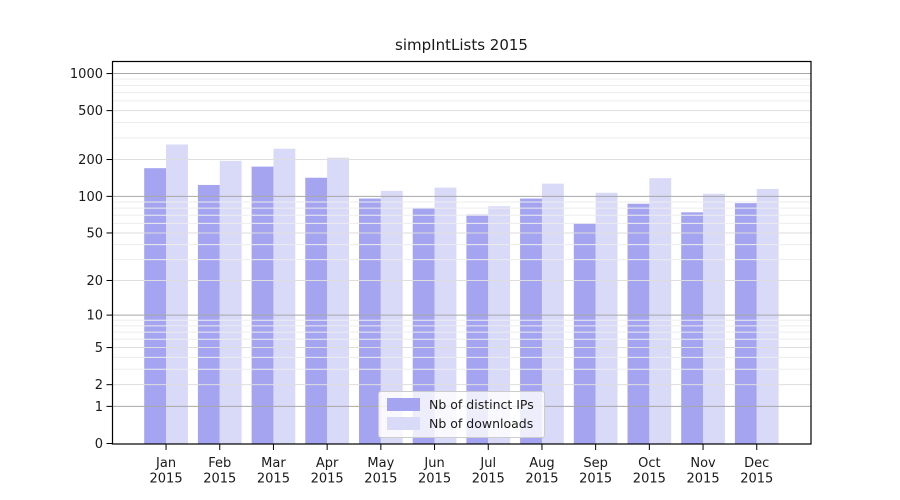  What do you see at coordinates (327, 479) in the screenshot?
I see `x-tick-label-year-apr: 2015` at bounding box center [327, 479].